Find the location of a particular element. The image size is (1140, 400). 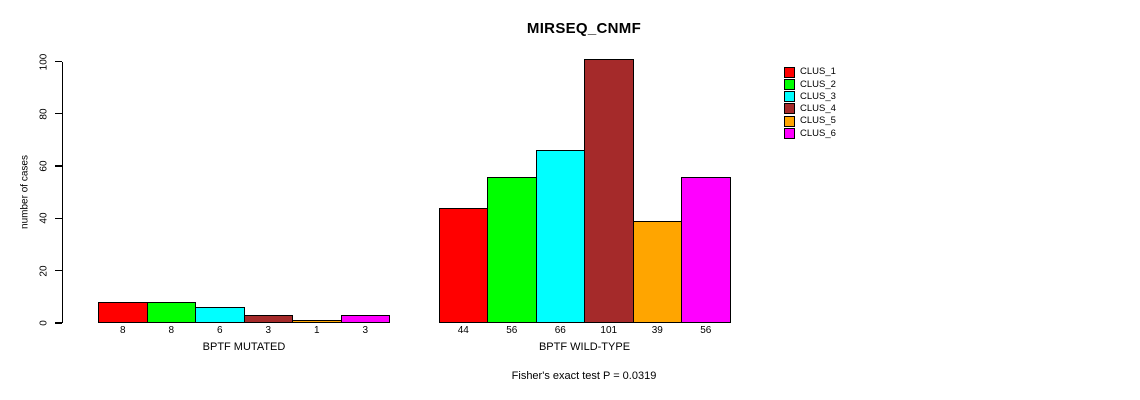

bar-value-label: 6 is located at coordinates (219, 330).